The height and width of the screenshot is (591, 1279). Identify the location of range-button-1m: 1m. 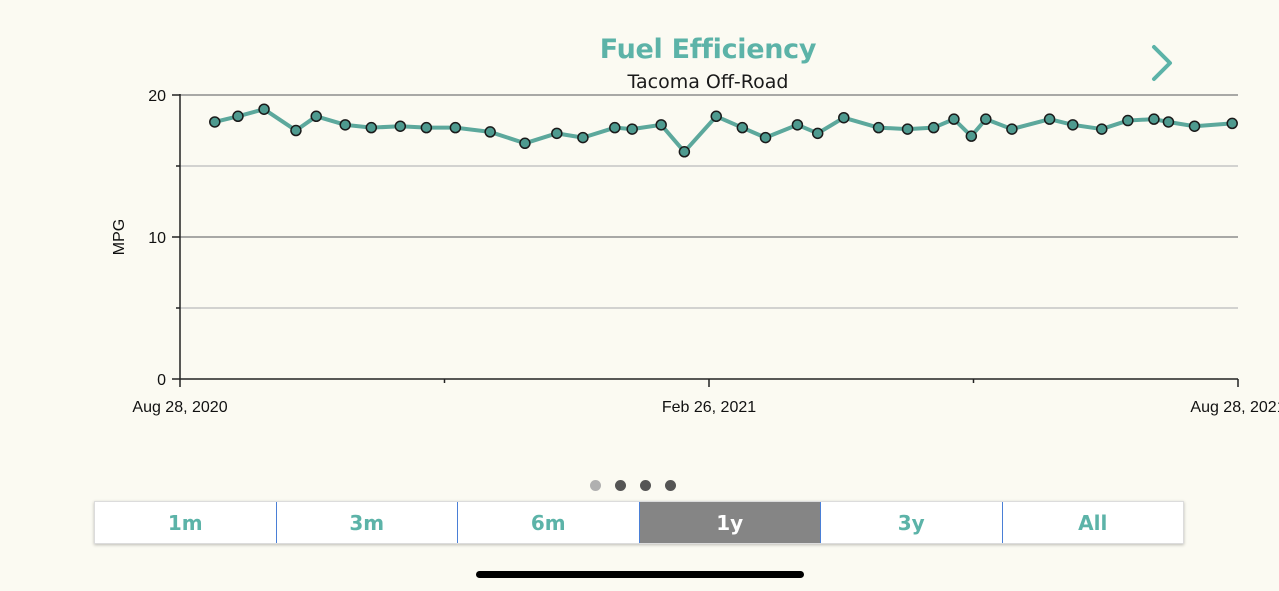
(186, 522).